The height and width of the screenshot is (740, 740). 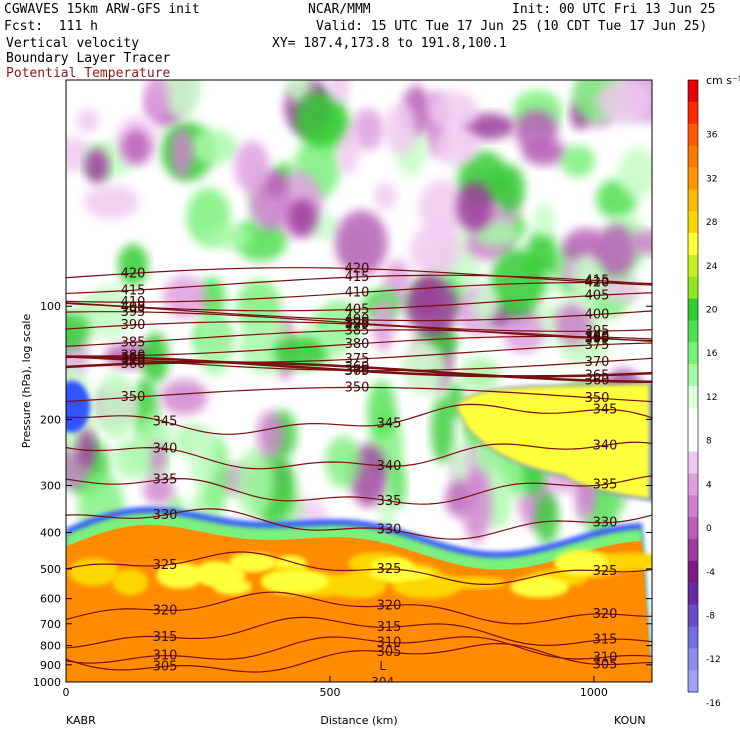 What do you see at coordinates (50, 532) in the screenshot?
I see `y-tick-label: 400` at bounding box center [50, 532].